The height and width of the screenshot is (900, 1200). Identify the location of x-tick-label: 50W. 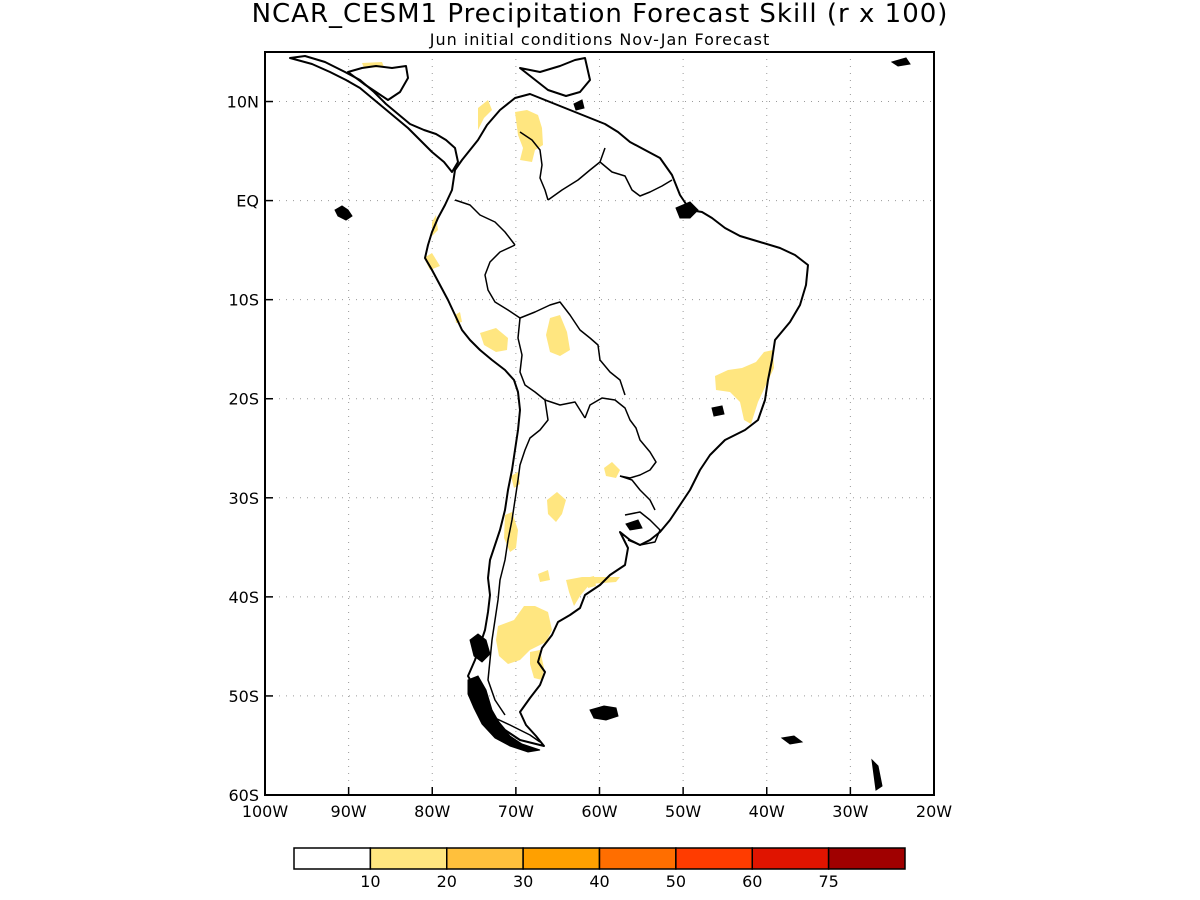
(683, 811).